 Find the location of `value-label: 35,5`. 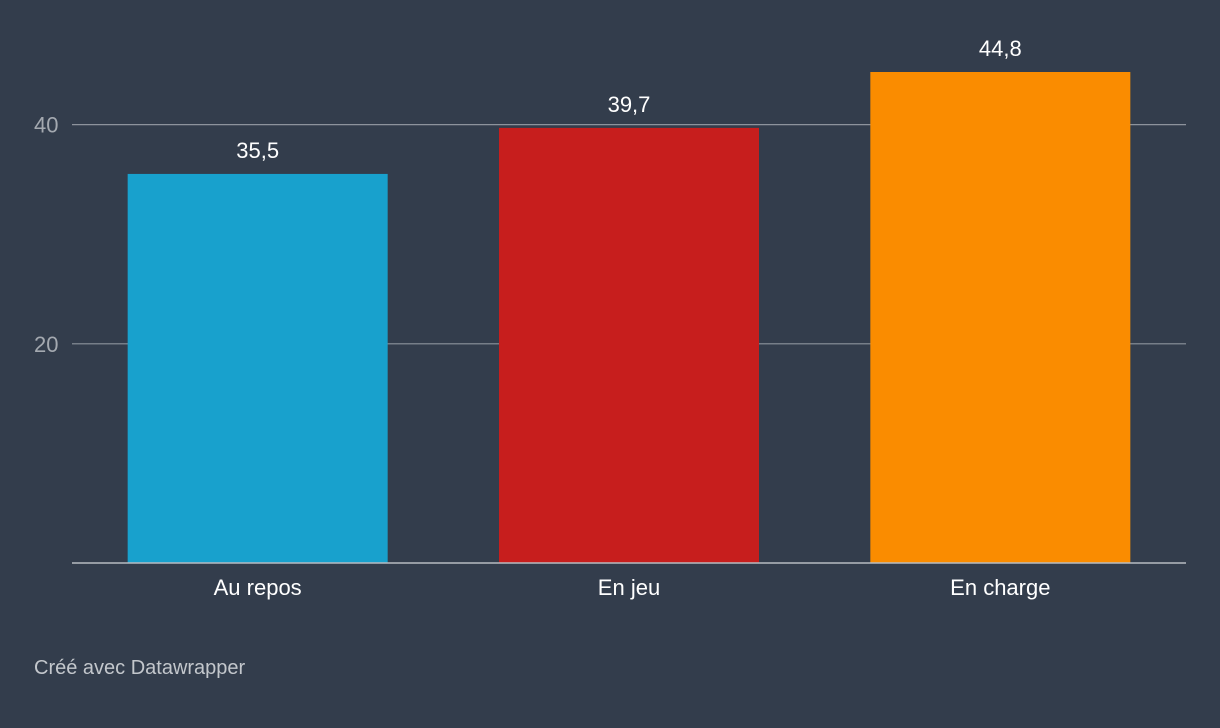

value-label: 35,5 is located at coordinates (257, 150).